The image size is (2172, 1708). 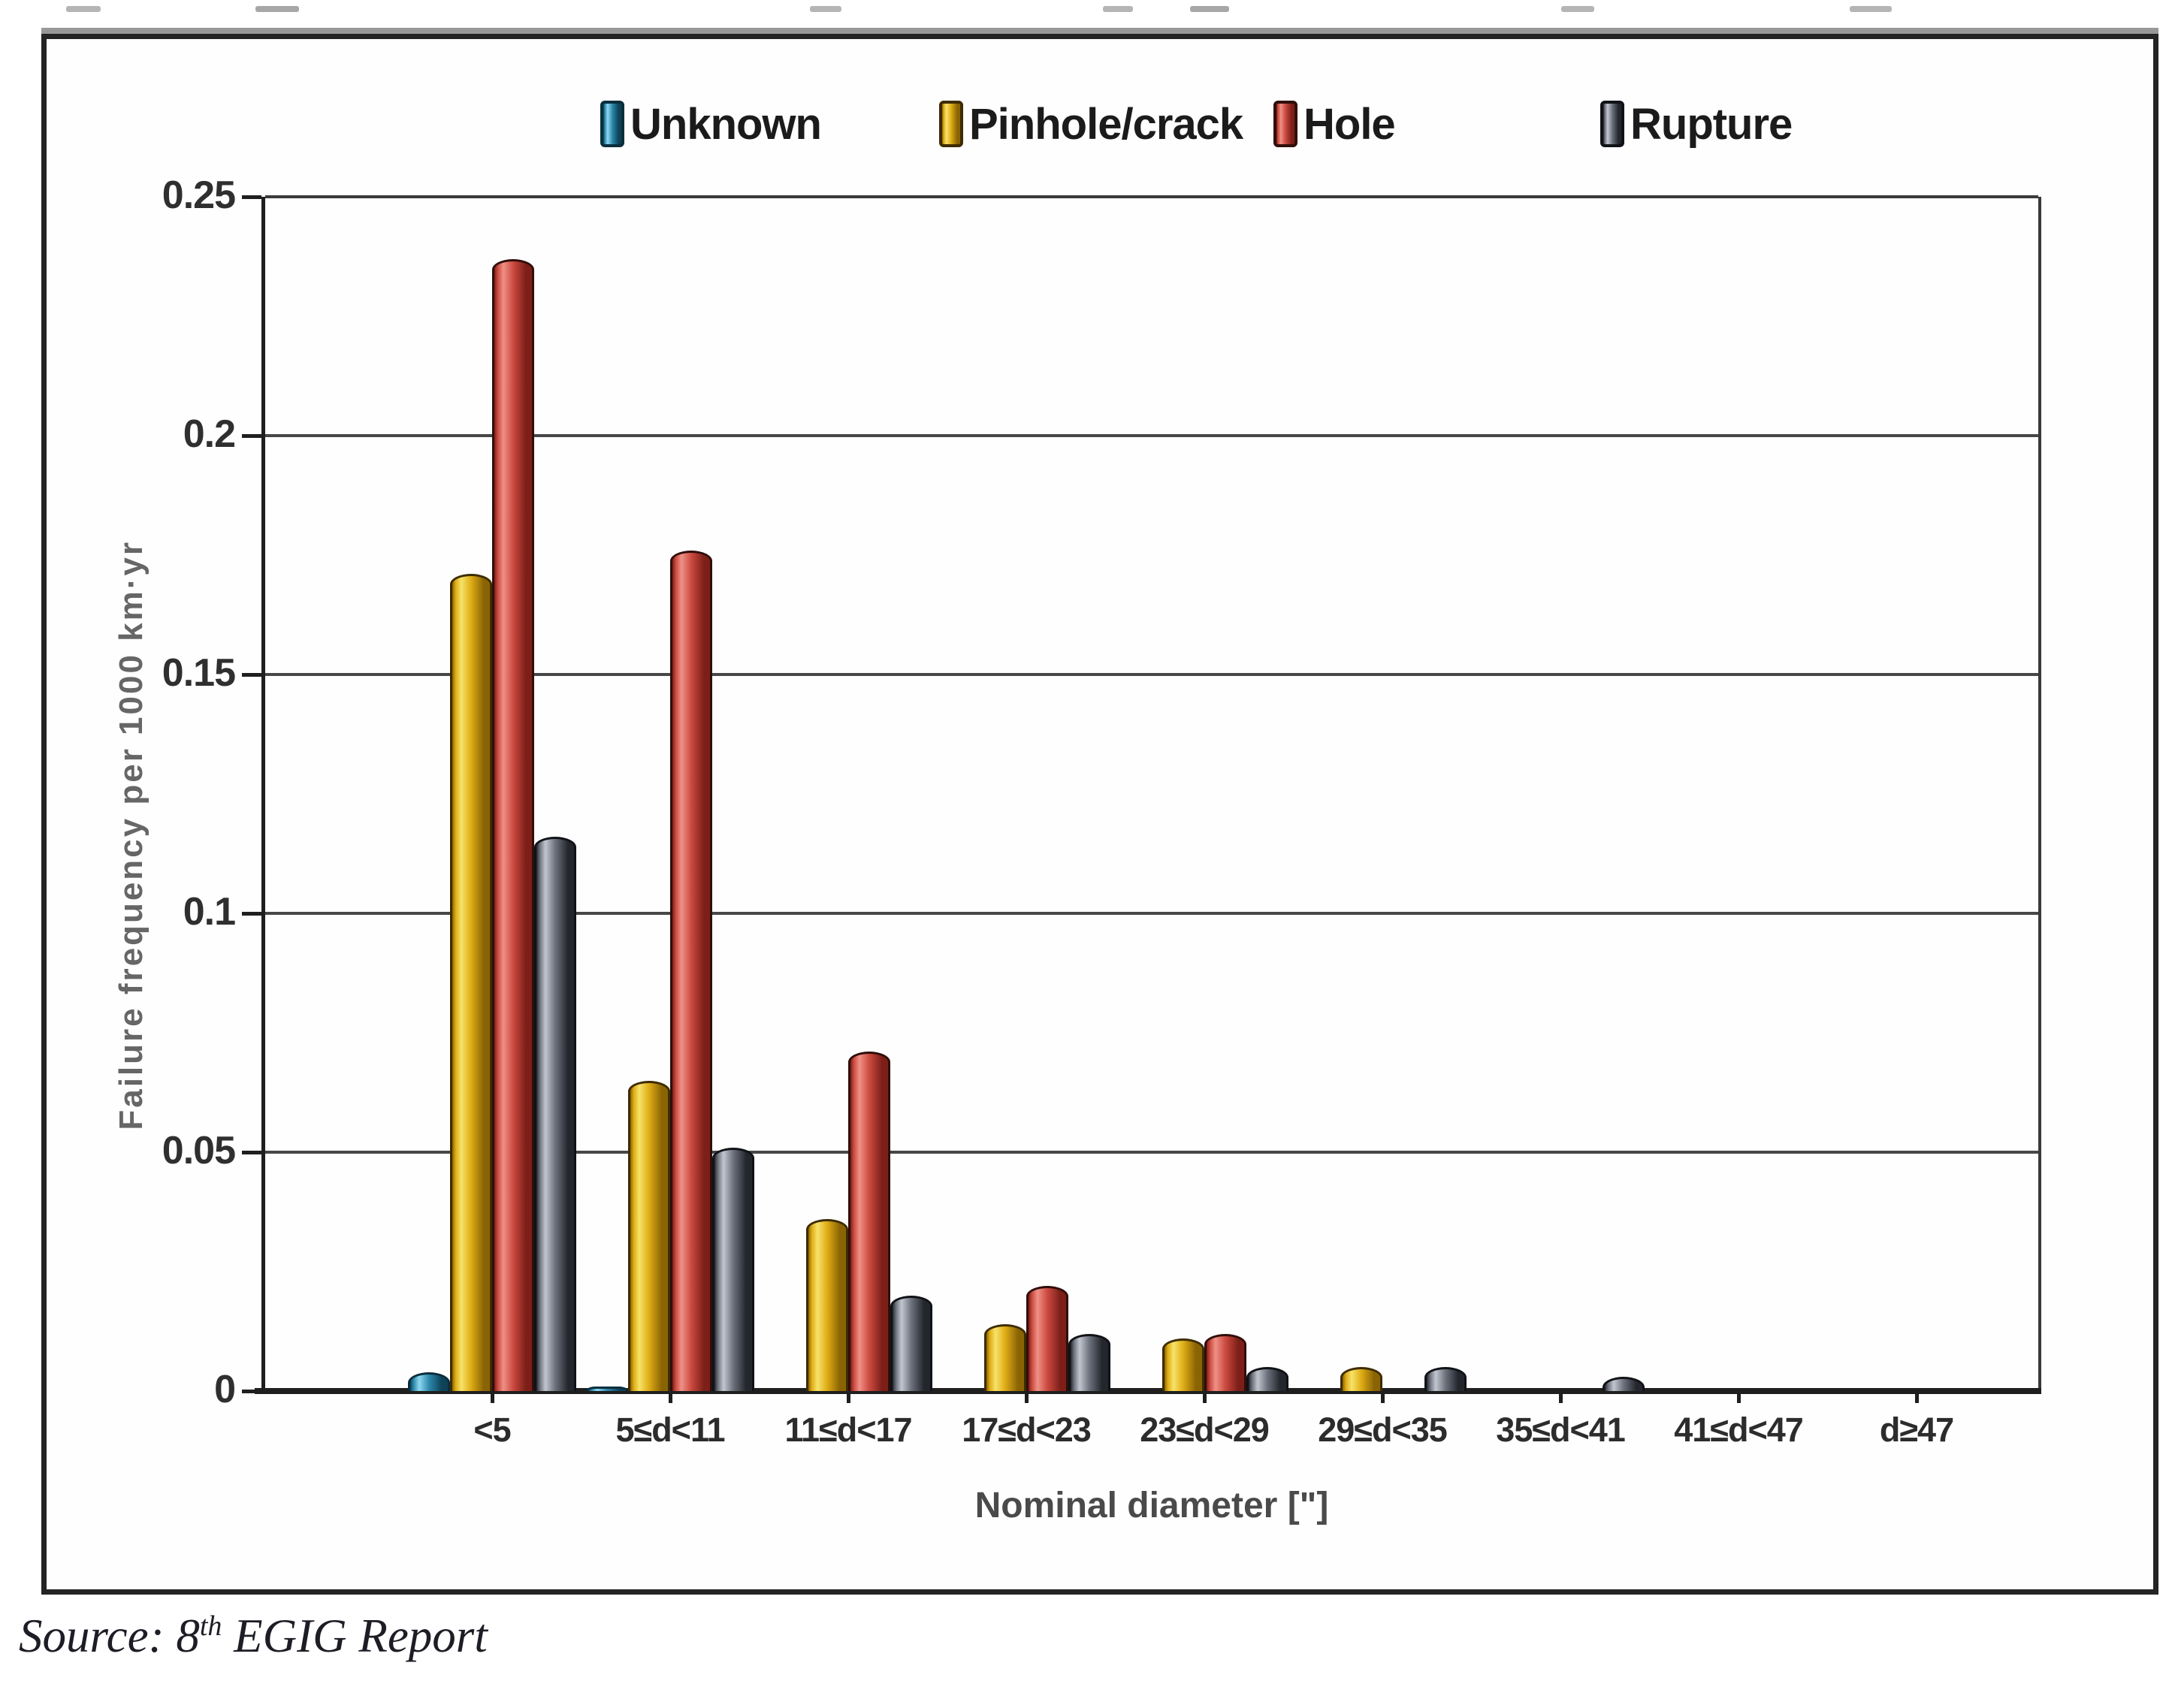 I want to click on source-note: Source: 8th EGIG Report, so click(x=254, y=1636).